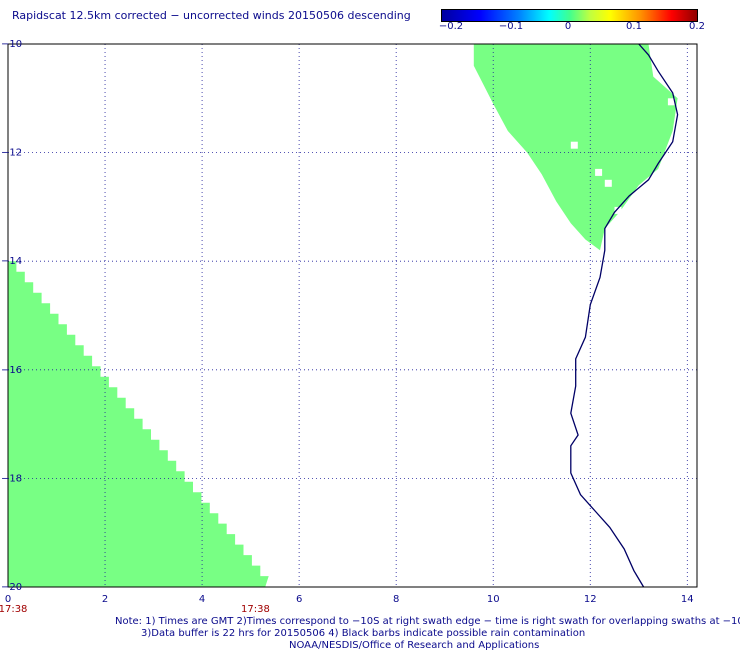 The height and width of the screenshot is (651, 740). I want to click on colorbar-tick-label: 0.1, so click(634, 26).